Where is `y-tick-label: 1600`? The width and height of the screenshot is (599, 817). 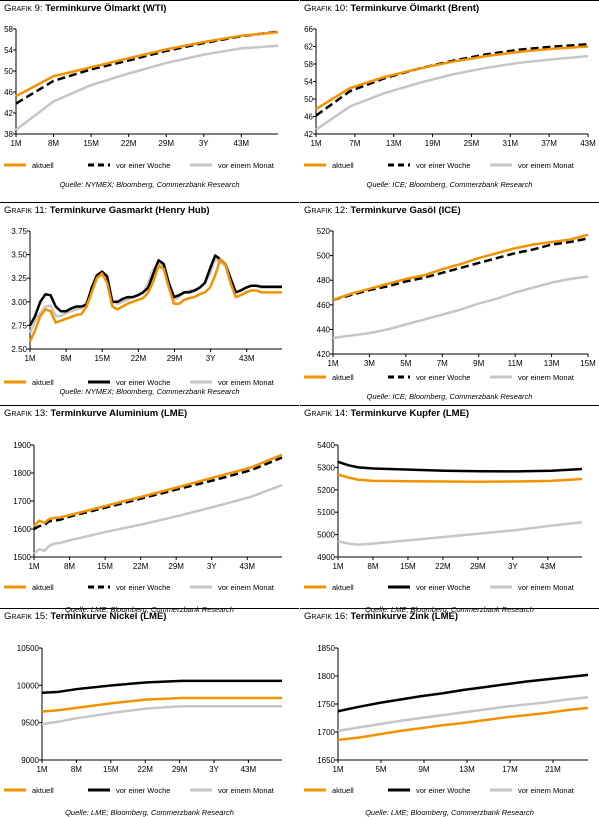 y-tick-label: 1600 is located at coordinates (22, 529).